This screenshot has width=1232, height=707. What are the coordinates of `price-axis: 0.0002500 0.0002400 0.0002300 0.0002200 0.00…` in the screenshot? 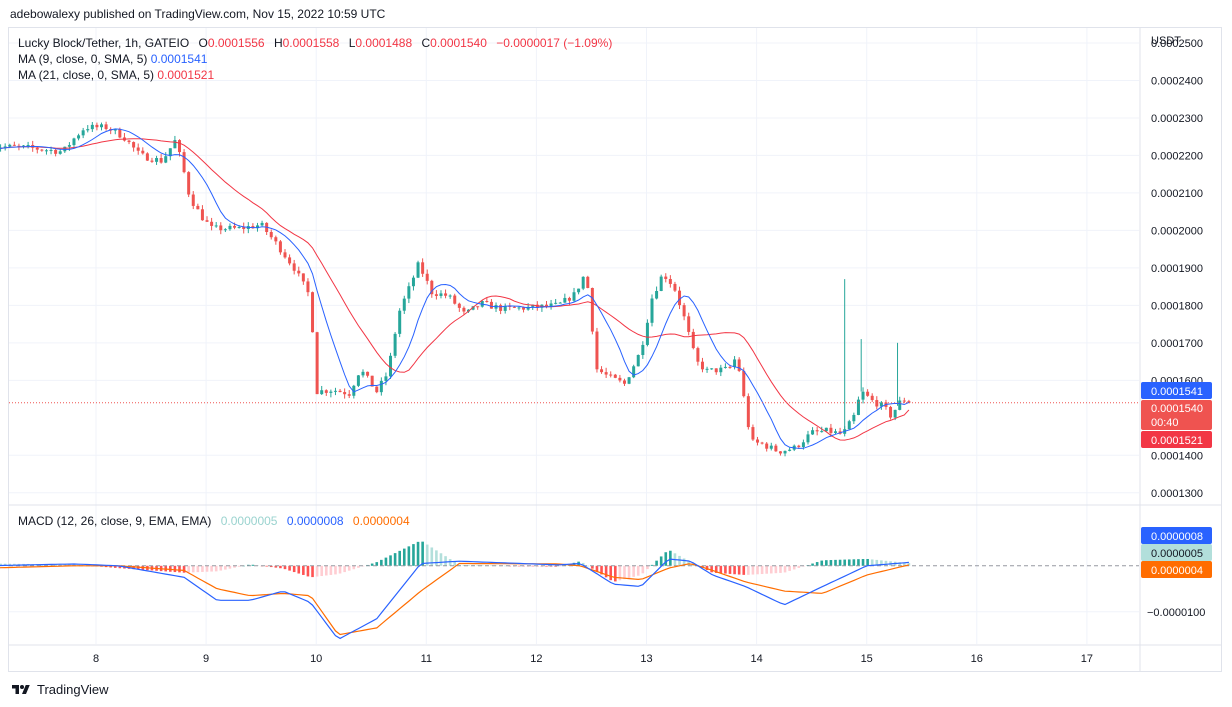 It's located at (1177, 269).